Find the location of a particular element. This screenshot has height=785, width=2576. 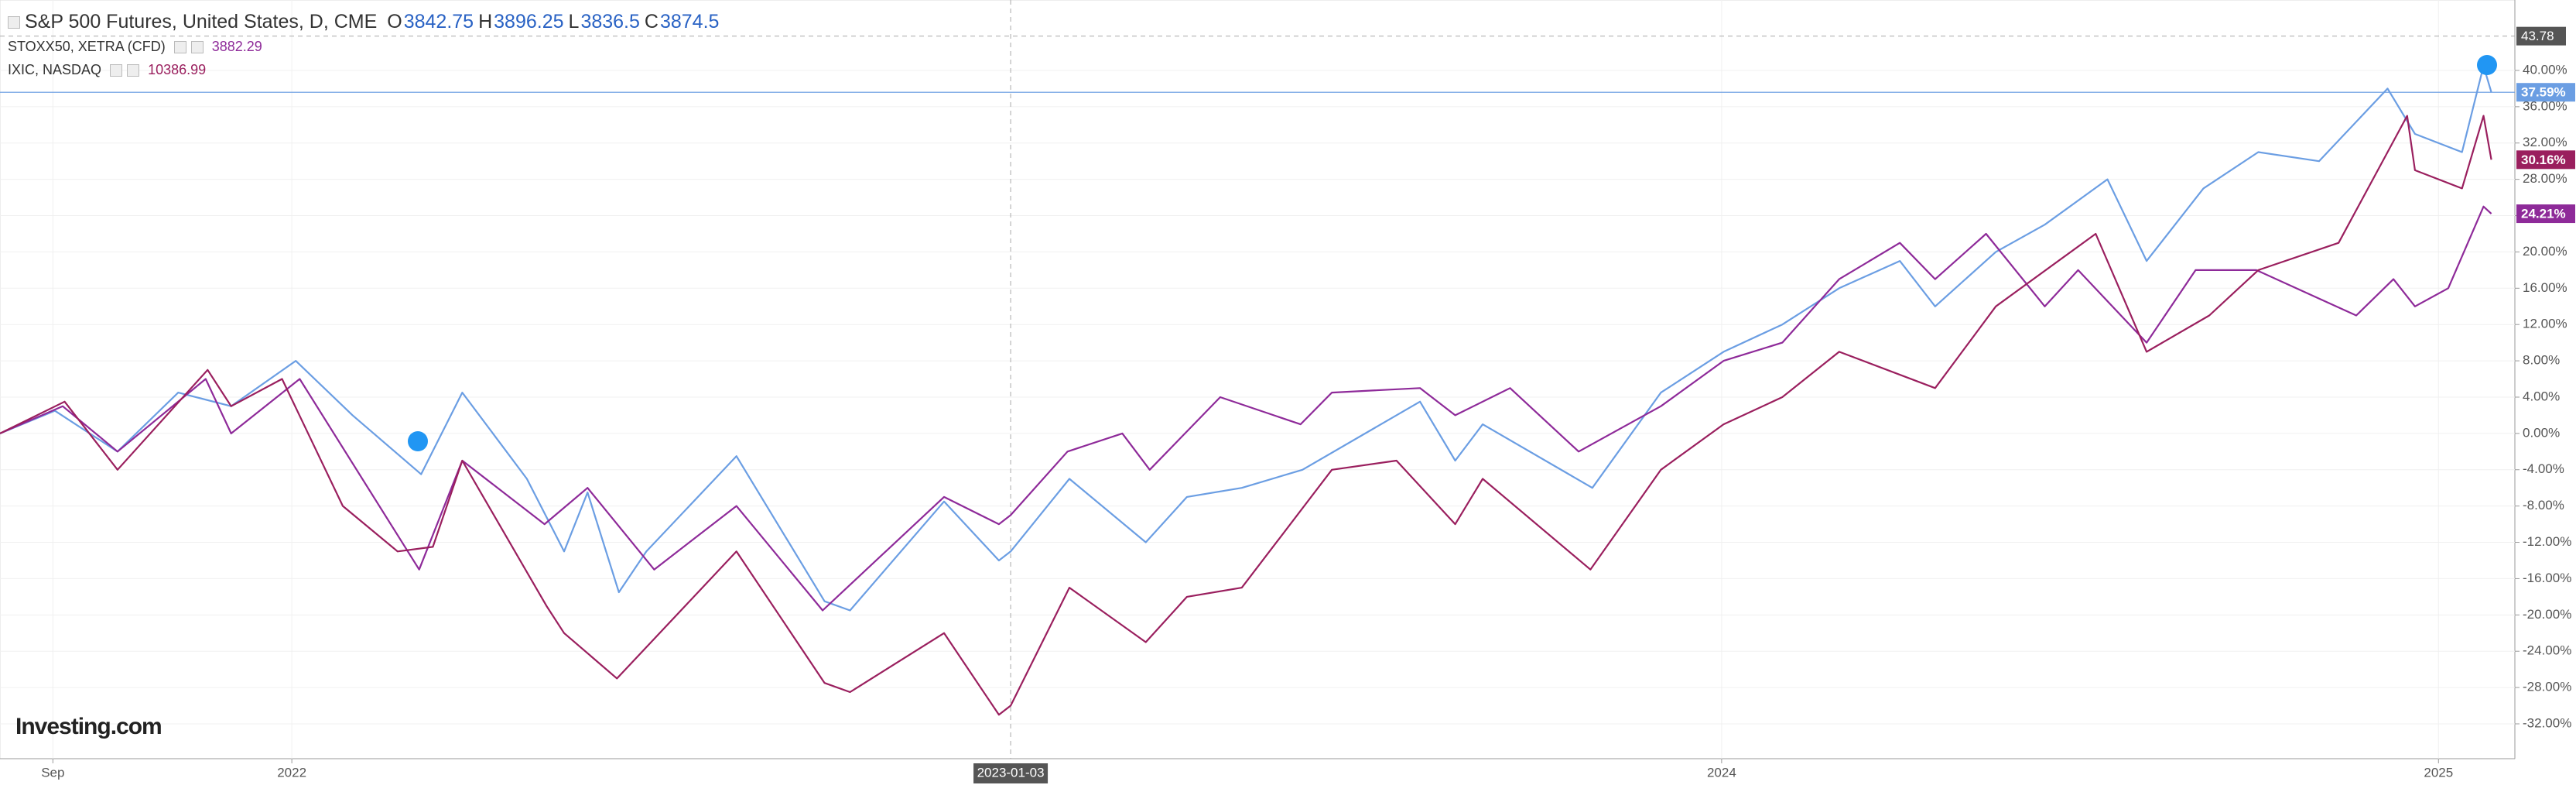

series-header: STOXX50, XETRA (CFD) 3882.29 is located at coordinates (138, 47).